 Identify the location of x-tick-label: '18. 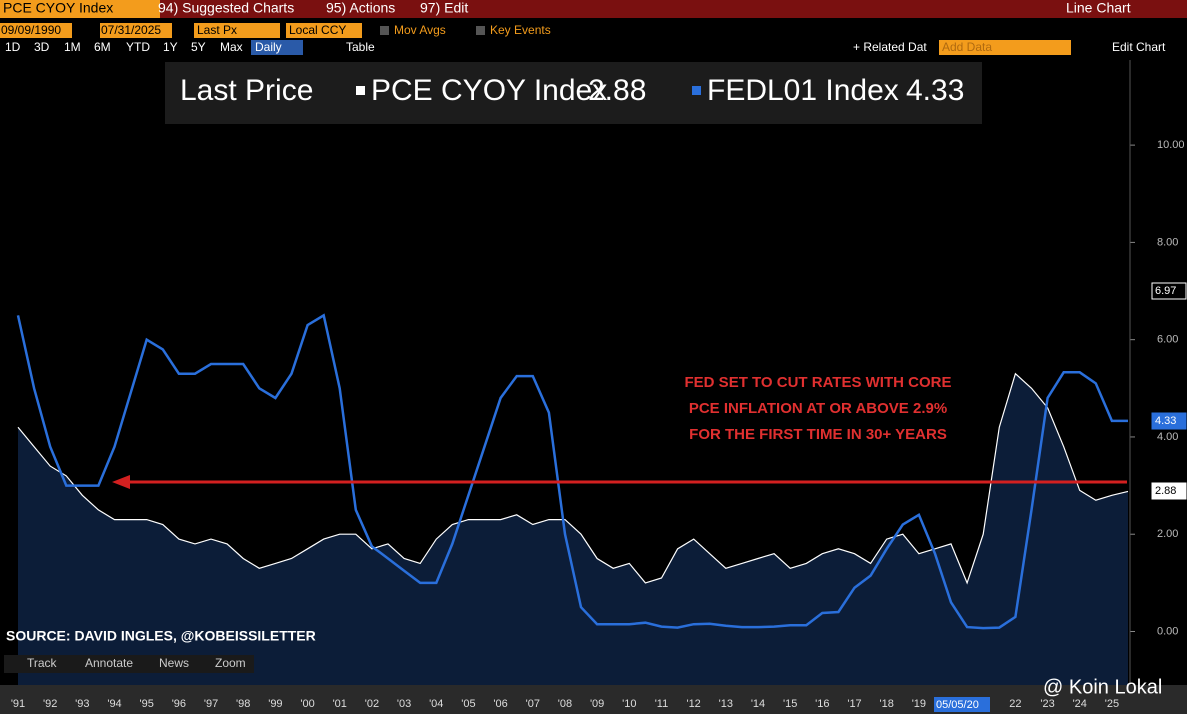
(887, 704).